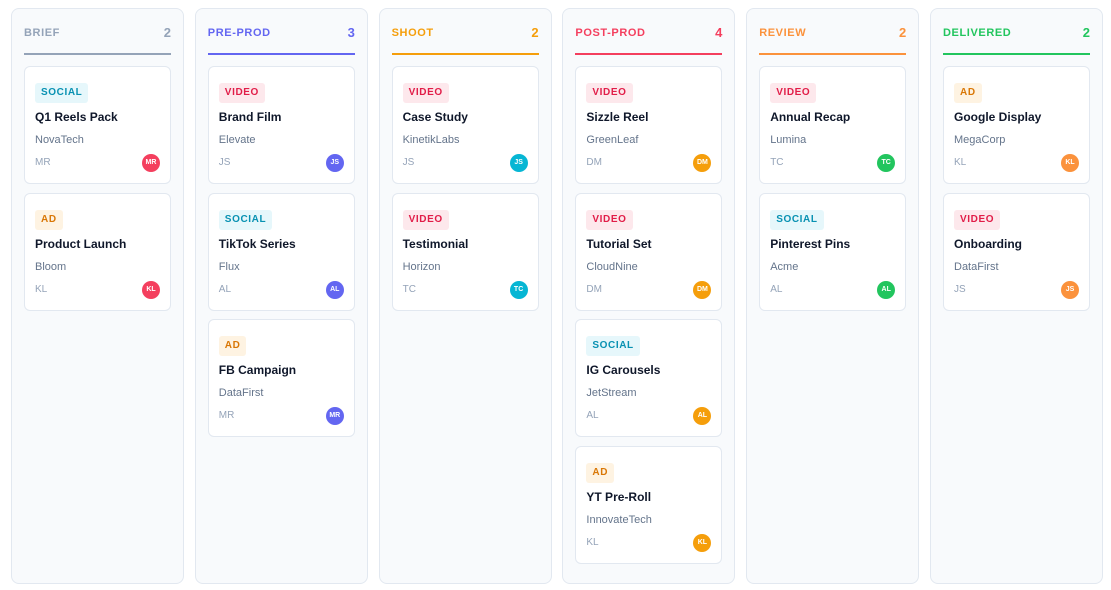 The width and height of the screenshot is (1111, 590). I want to click on task-card: VIDEO Annual Recap Lumina TC TC, so click(833, 125).